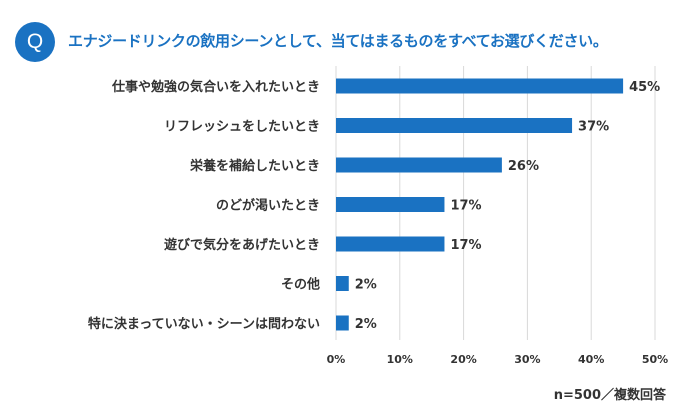 This screenshot has height=420, width=700. Describe the element at coordinates (400, 359) in the screenshot. I see `x-tick-label: 10%` at that location.